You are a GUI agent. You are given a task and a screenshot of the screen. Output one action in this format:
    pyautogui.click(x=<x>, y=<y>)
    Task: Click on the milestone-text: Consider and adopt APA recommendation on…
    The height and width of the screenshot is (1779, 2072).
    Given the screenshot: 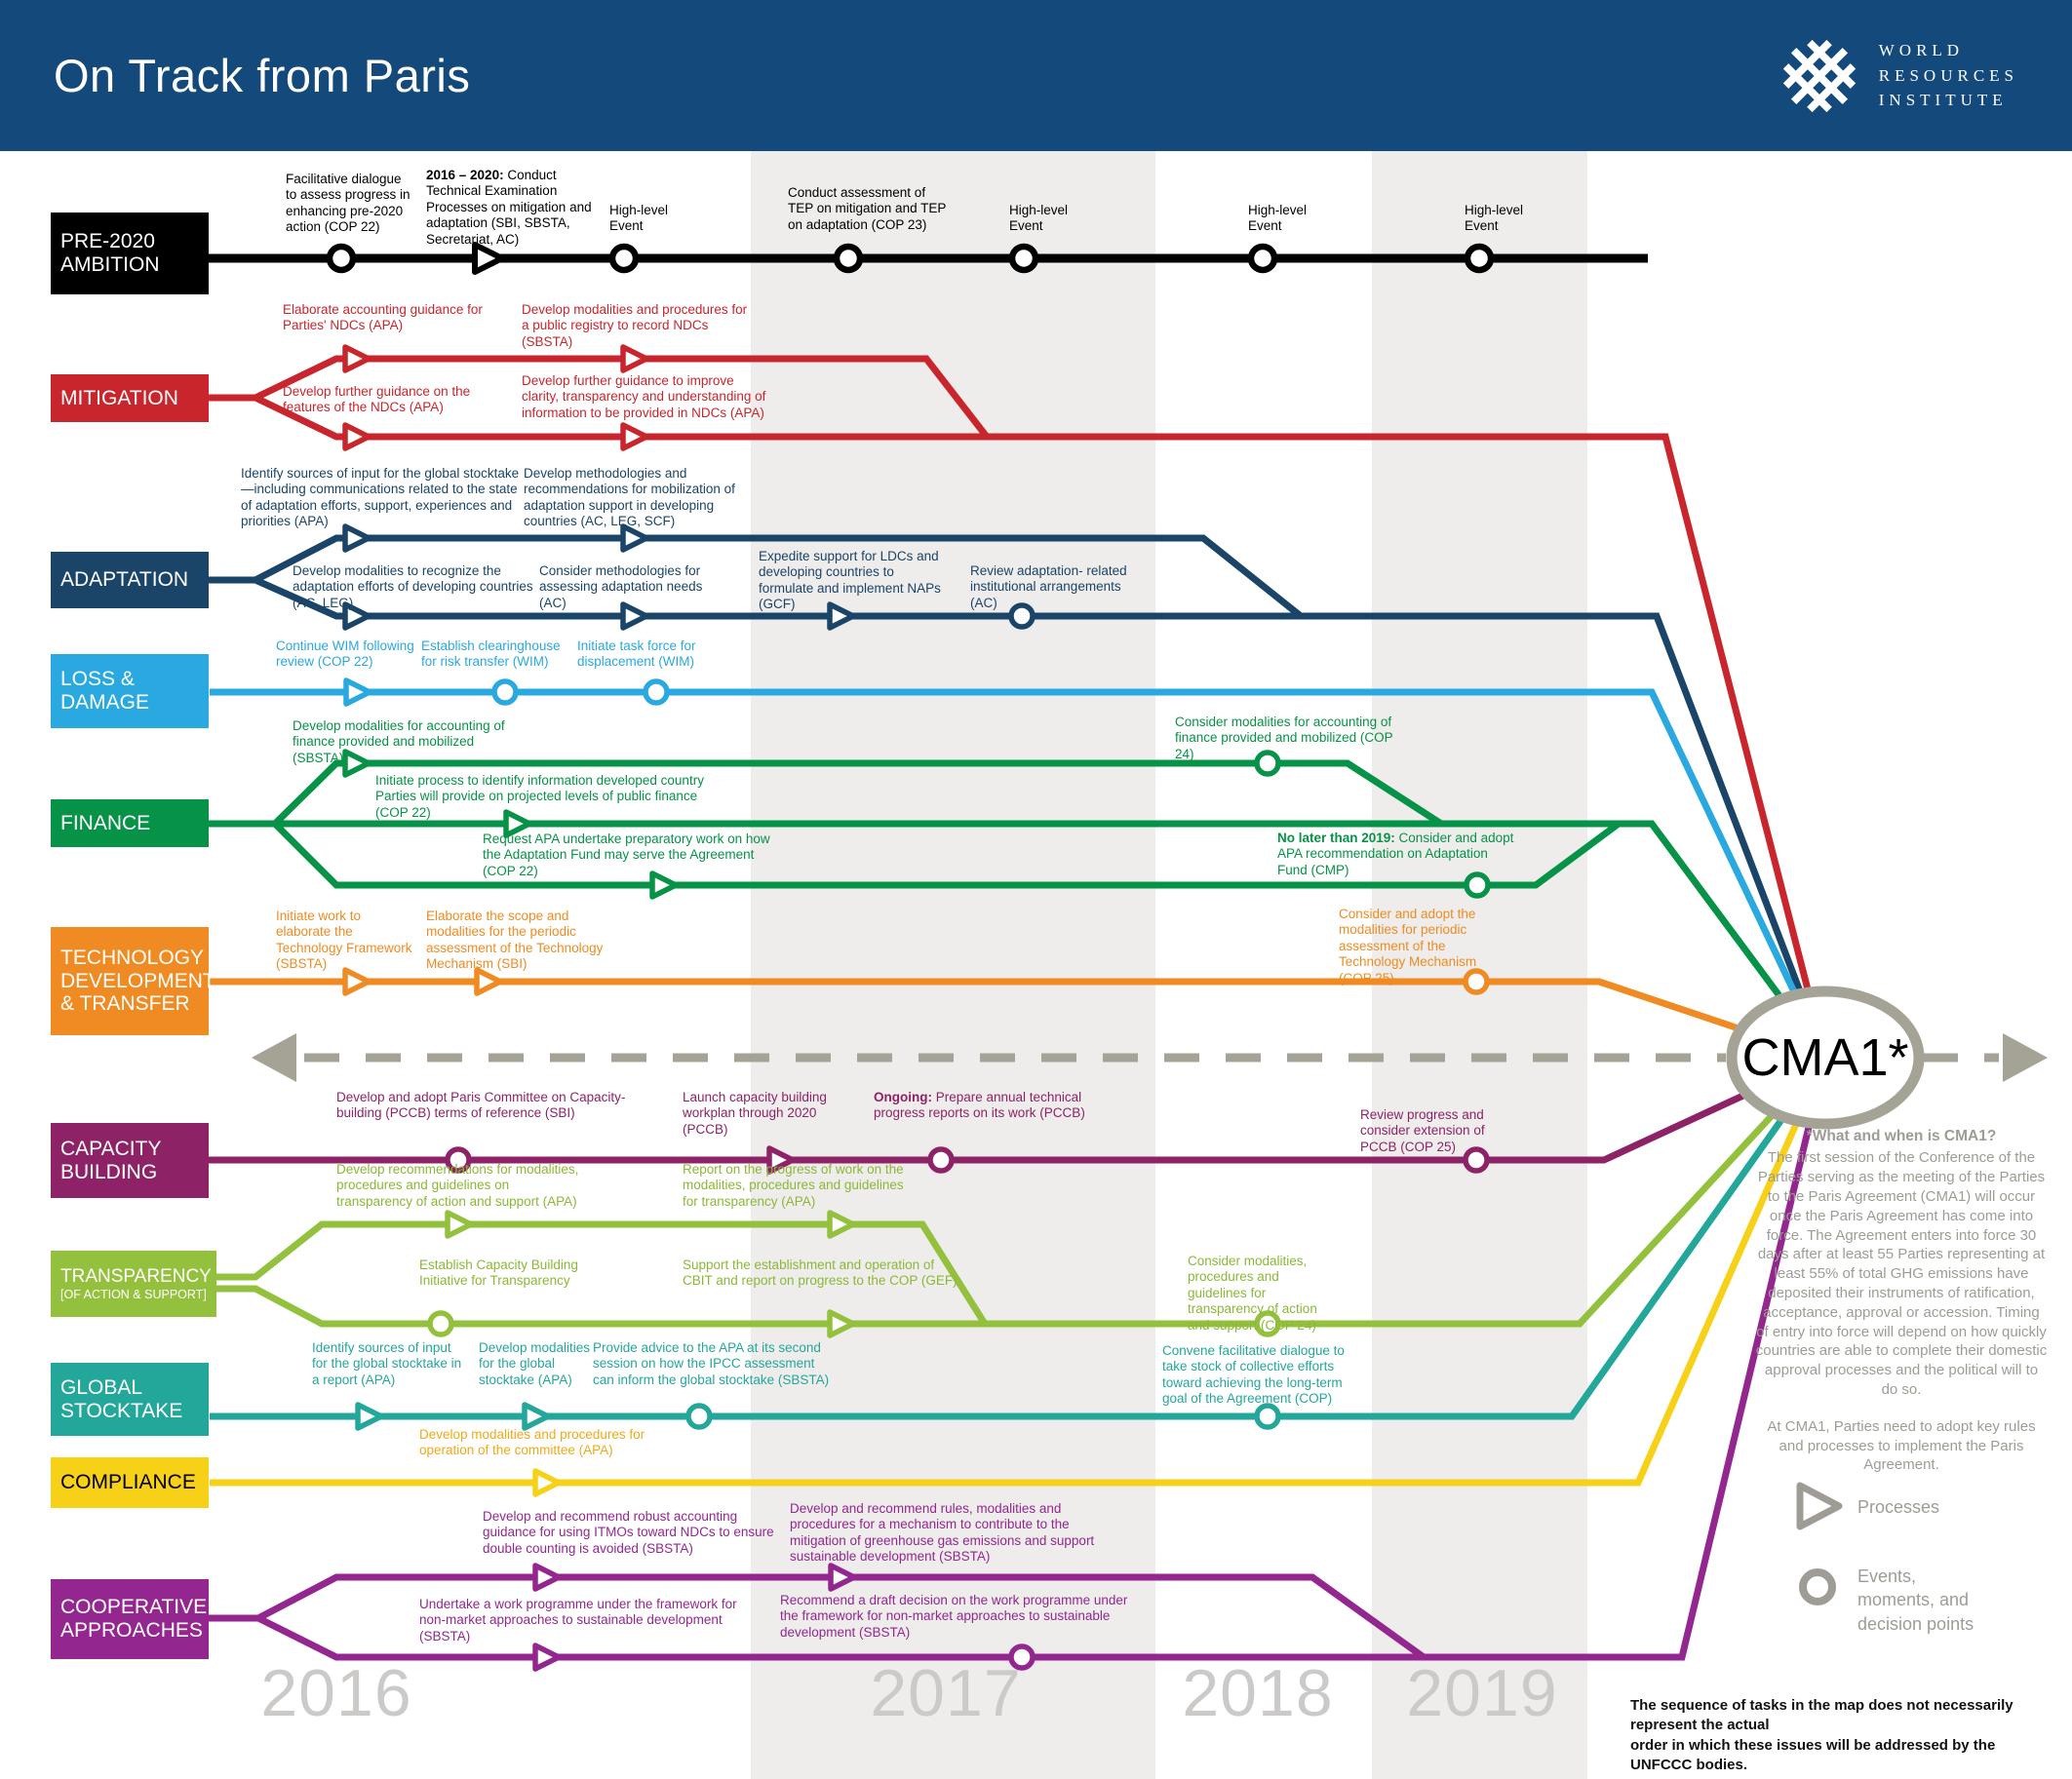 What is the action you would take?
    pyautogui.click(x=1395, y=854)
    